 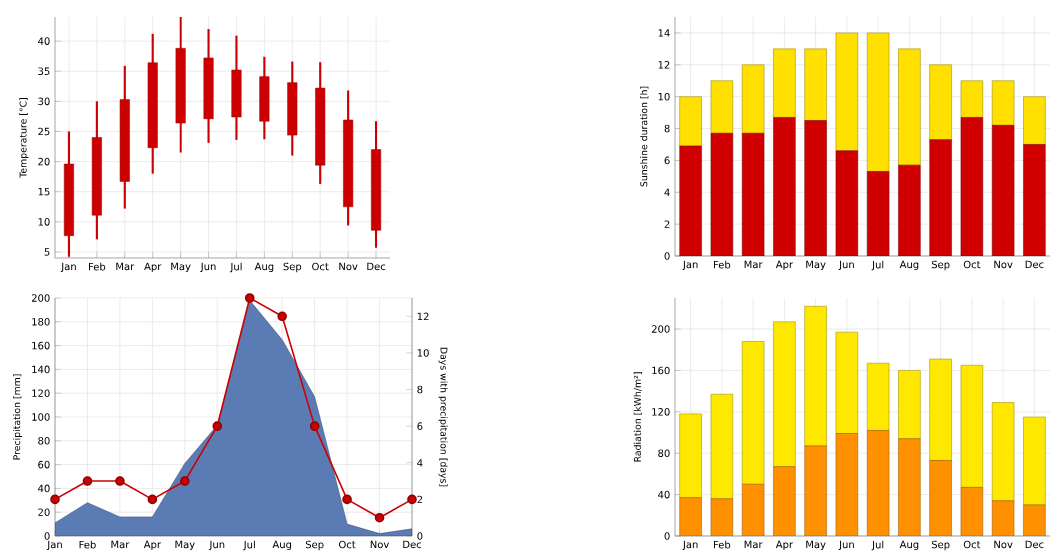 What do you see at coordinates (664, 65) in the screenshot?
I see `y-tick-label: 12` at bounding box center [664, 65].